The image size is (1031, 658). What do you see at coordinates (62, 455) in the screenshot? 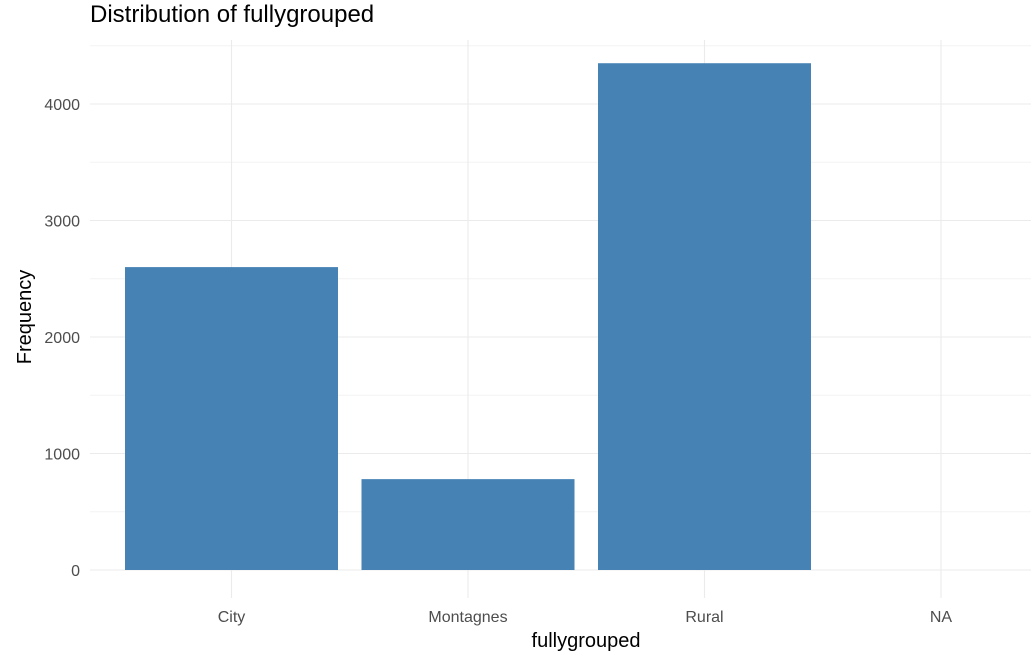
I see `y-tick-label: 1000` at bounding box center [62, 455].